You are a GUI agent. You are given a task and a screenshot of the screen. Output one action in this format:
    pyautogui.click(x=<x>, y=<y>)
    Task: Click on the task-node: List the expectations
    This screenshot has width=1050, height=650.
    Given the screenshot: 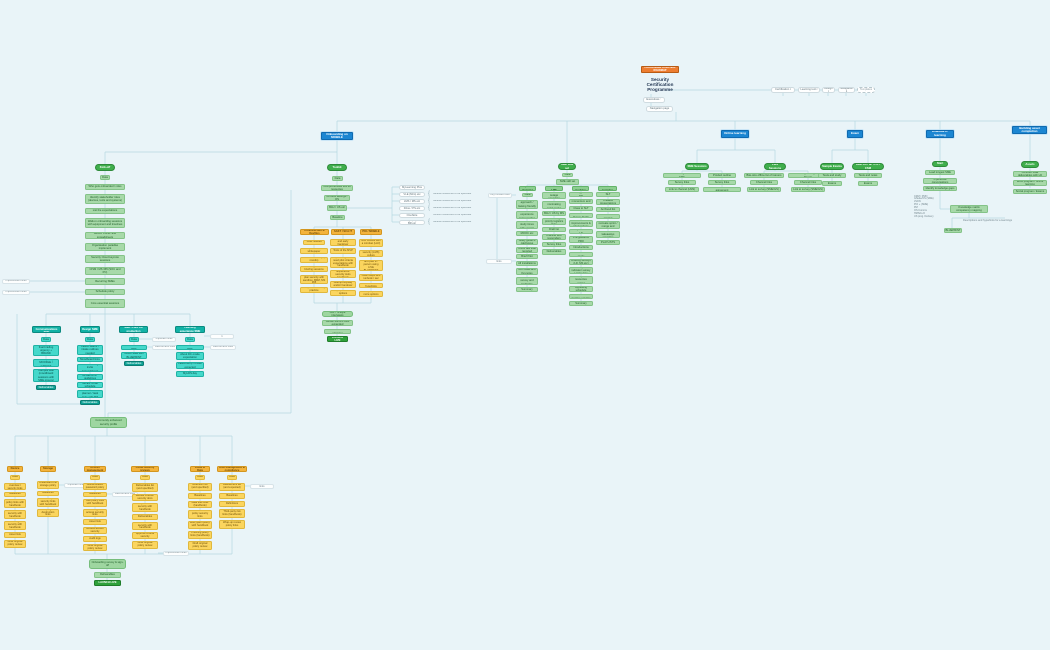 What is the action you would take?
    pyautogui.click(x=105, y=211)
    